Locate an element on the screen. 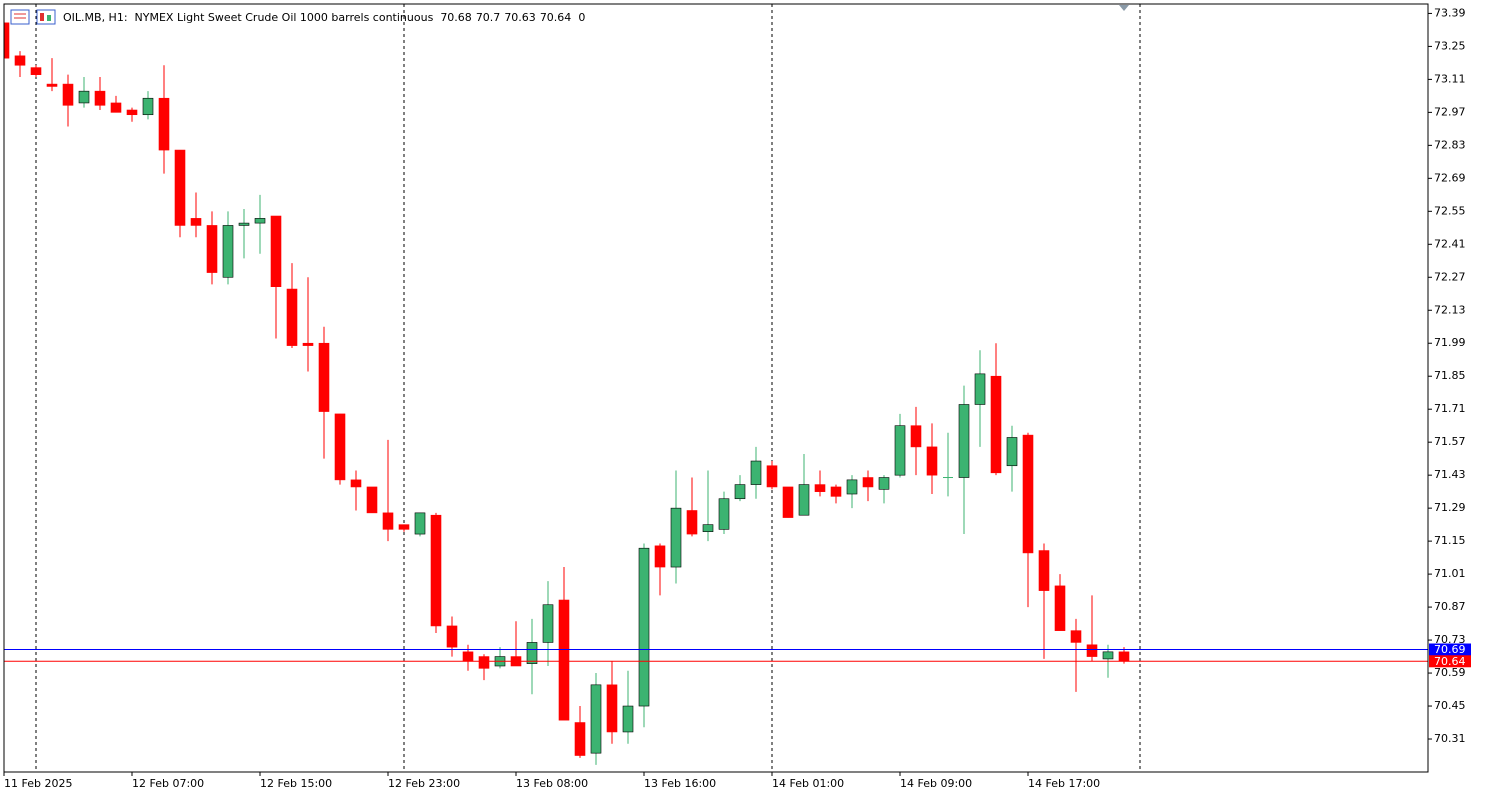 The height and width of the screenshot is (797, 1486). y-tick-label: 72.83 is located at coordinates (1450, 144).